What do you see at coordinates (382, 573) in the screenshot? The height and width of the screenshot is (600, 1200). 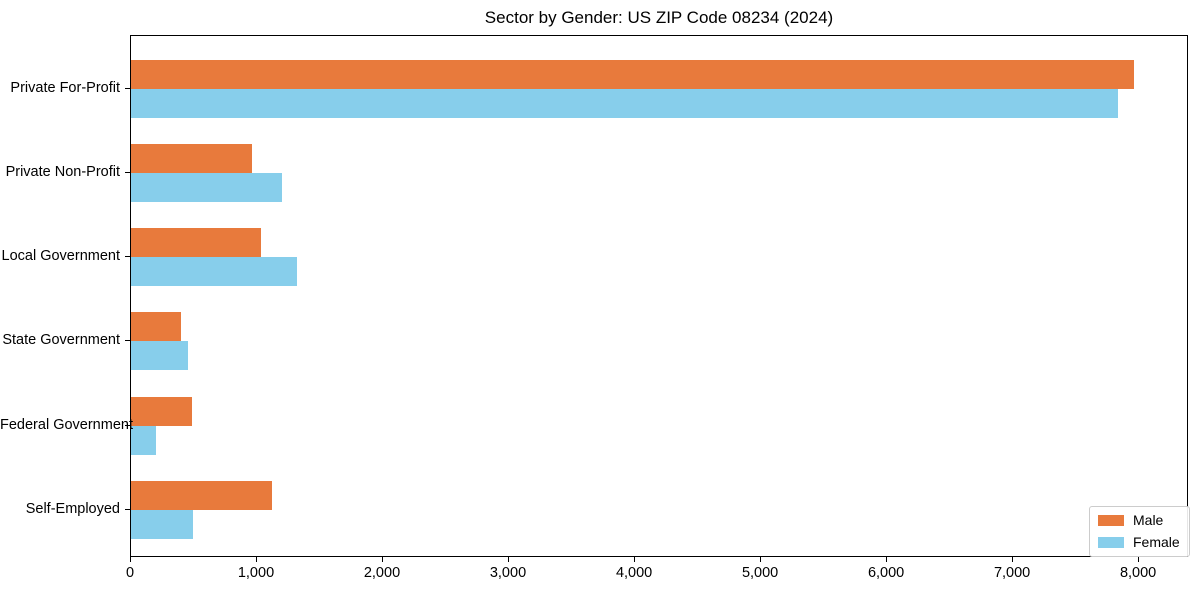 I see `xtick-label-3: 2,000` at bounding box center [382, 573].